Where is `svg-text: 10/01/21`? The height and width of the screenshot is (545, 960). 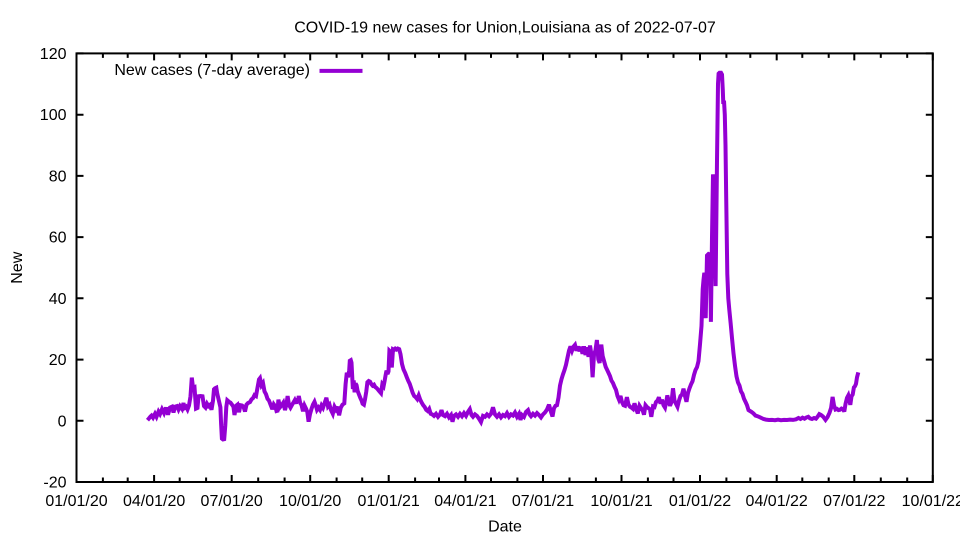 svg-text: 10/01/21 is located at coordinates (621, 501).